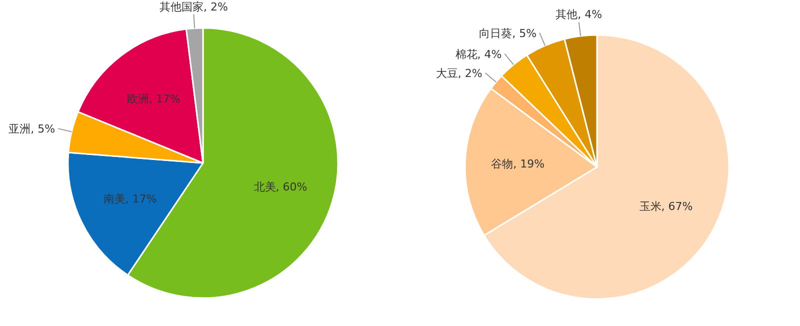 The height and width of the screenshot is (326, 800). What do you see at coordinates (518, 163) in the screenshot?
I see `slice-label: 谷物, 19%` at bounding box center [518, 163].